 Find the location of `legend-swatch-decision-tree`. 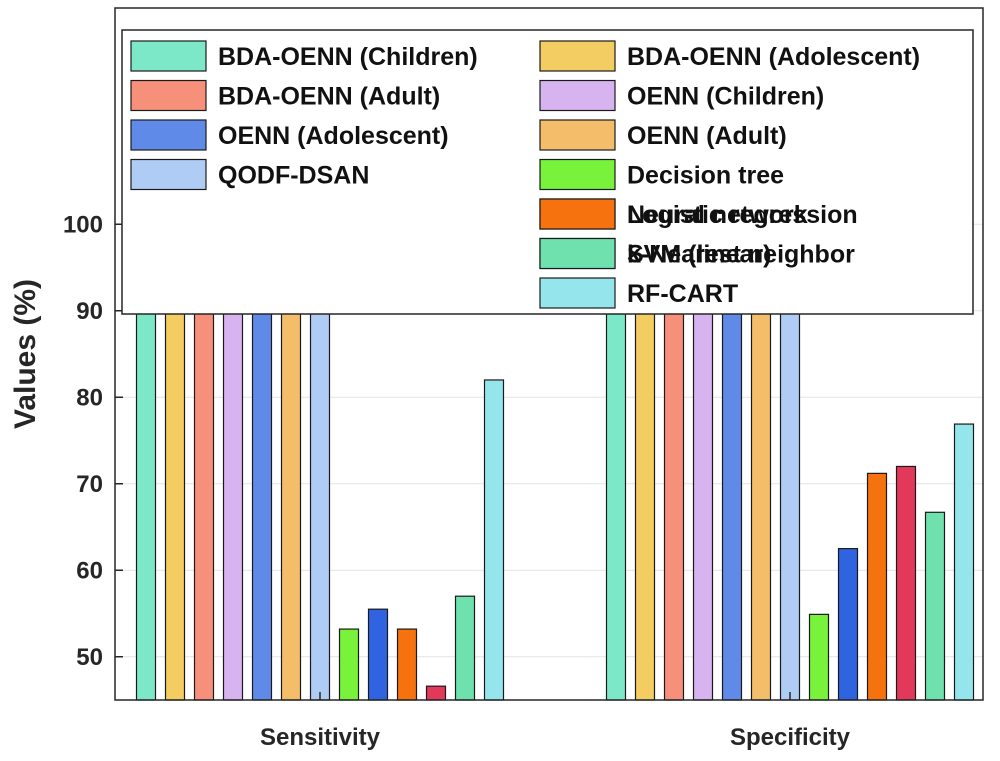

legend-swatch-decision-tree is located at coordinates (577, 174).